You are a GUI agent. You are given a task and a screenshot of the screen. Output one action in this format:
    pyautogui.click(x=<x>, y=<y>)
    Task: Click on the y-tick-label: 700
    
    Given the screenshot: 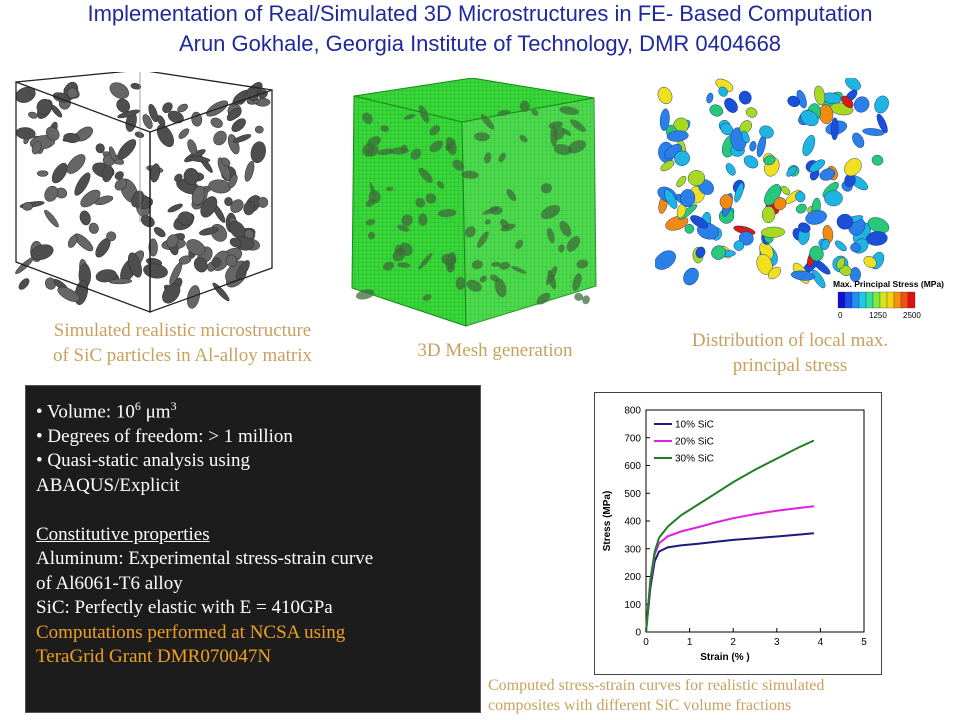 What is the action you would take?
    pyautogui.click(x=632, y=438)
    